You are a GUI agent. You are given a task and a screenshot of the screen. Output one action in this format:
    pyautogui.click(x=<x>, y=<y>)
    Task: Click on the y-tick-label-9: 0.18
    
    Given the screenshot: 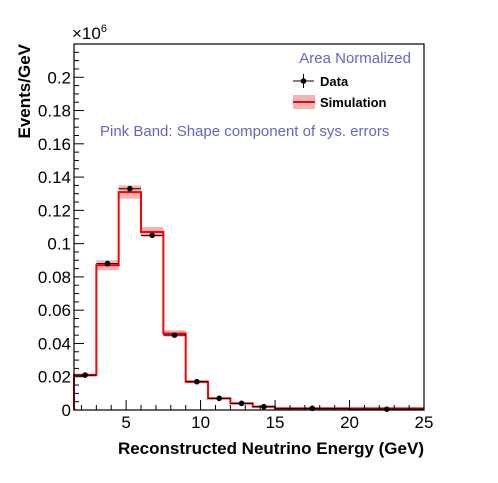 What is the action you would take?
    pyautogui.click(x=54, y=111)
    